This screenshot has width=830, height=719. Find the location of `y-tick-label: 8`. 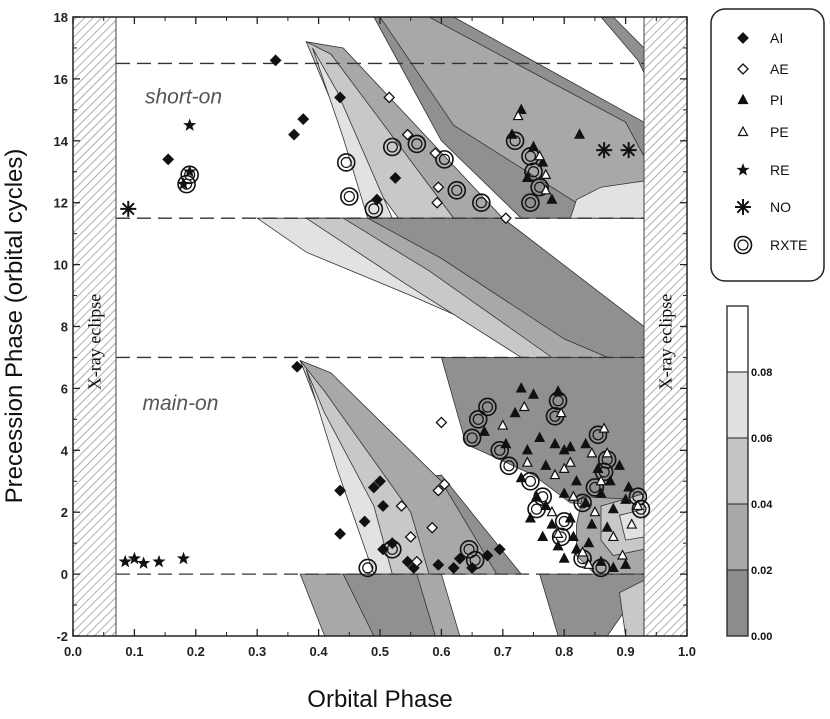

y-tick-label: 8 is located at coordinates (64, 327).